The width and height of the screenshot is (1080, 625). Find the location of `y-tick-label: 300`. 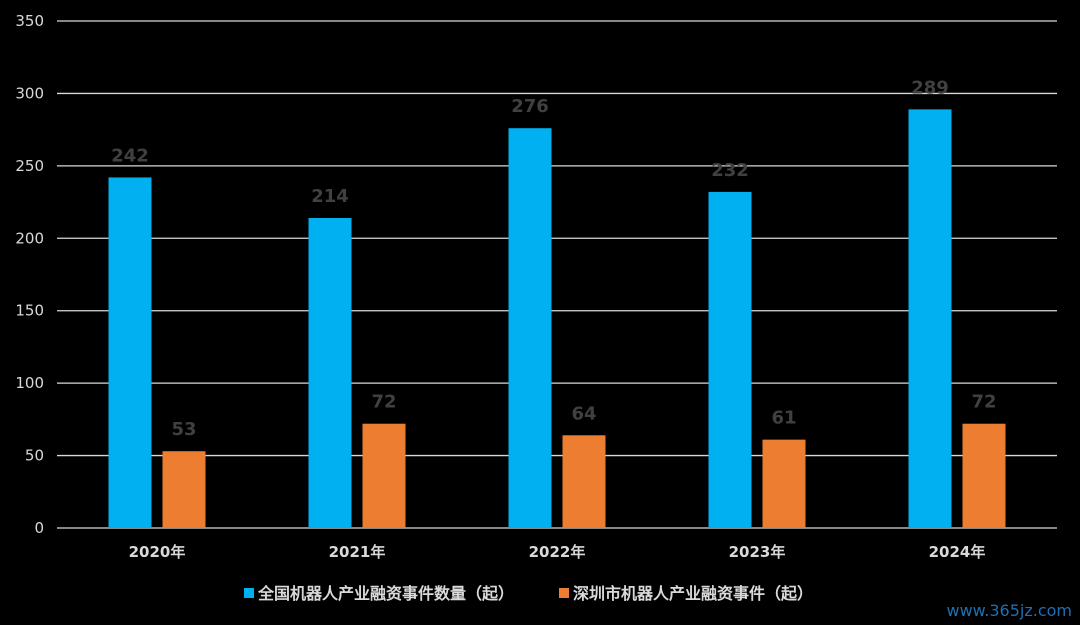

y-tick-label: 300 is located at coordinates (29, 93).